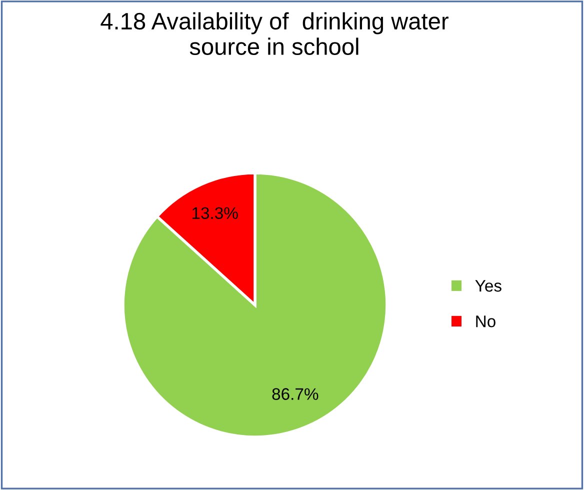 This screenshot has width=584, height=490. Describe the element at coordinates (274, 34) in the screenshot. I see `chart-title: 4.18 Availability of drinking water source in school` at that location.